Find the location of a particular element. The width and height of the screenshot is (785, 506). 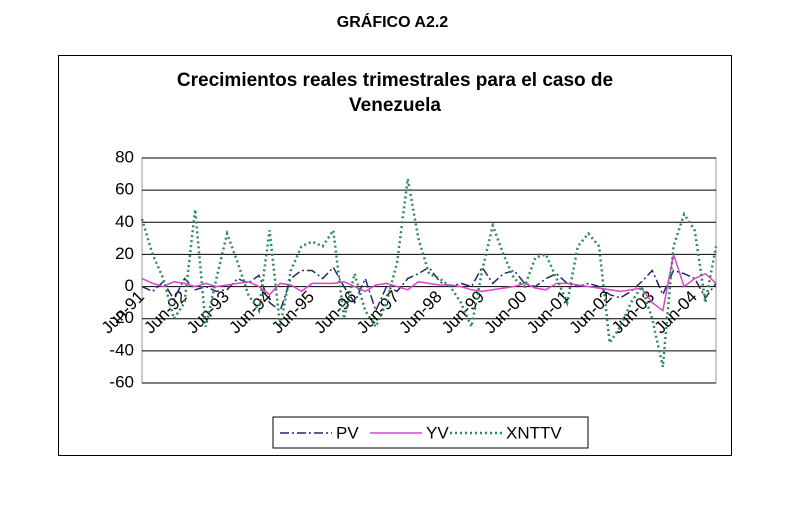

y-tick-label: 40 is located at coordinates (124, 221).